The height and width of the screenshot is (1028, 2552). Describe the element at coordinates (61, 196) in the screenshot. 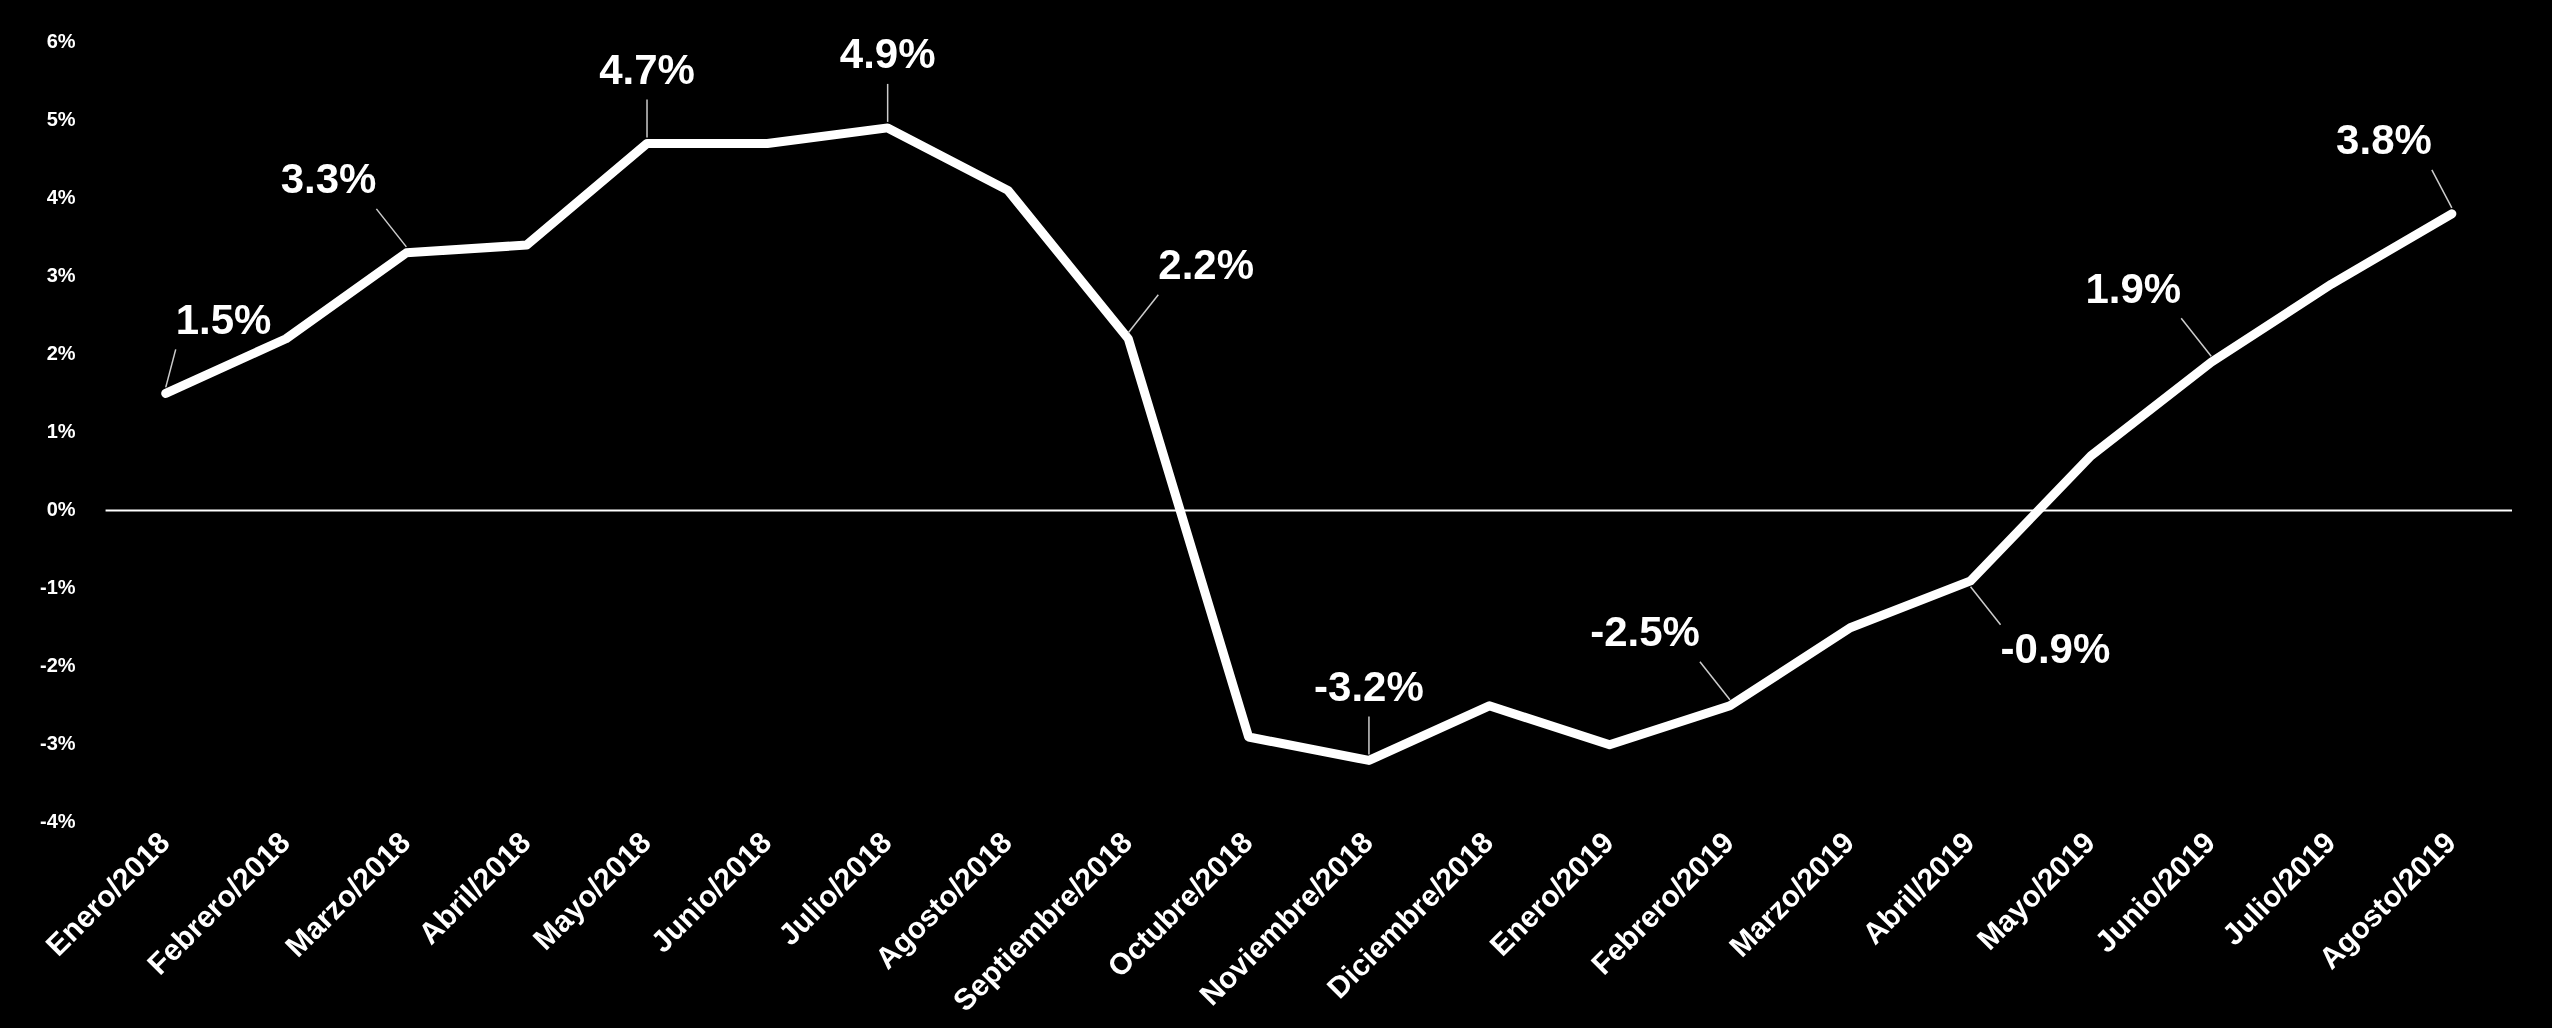

I see `y-tick-label: 4%` at that location.